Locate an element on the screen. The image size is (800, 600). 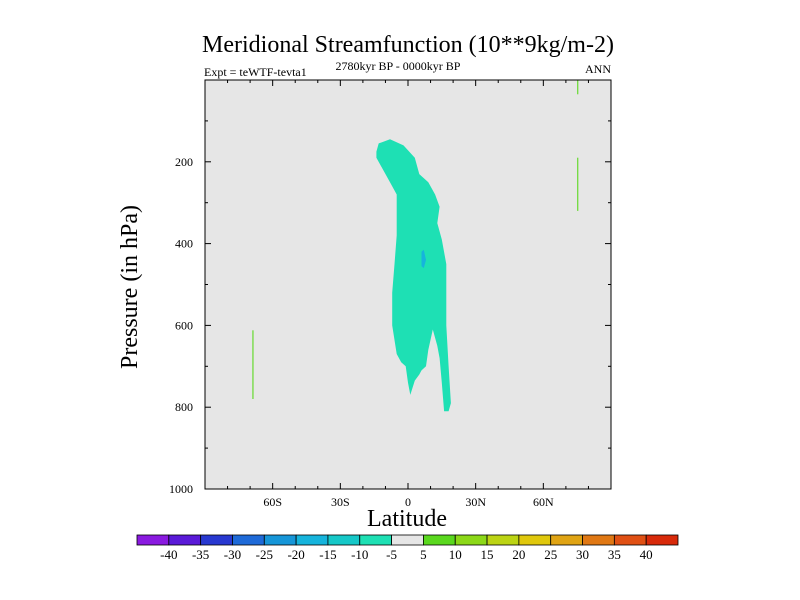
colorbar-label: 15 is located at coordinates (487, 554).